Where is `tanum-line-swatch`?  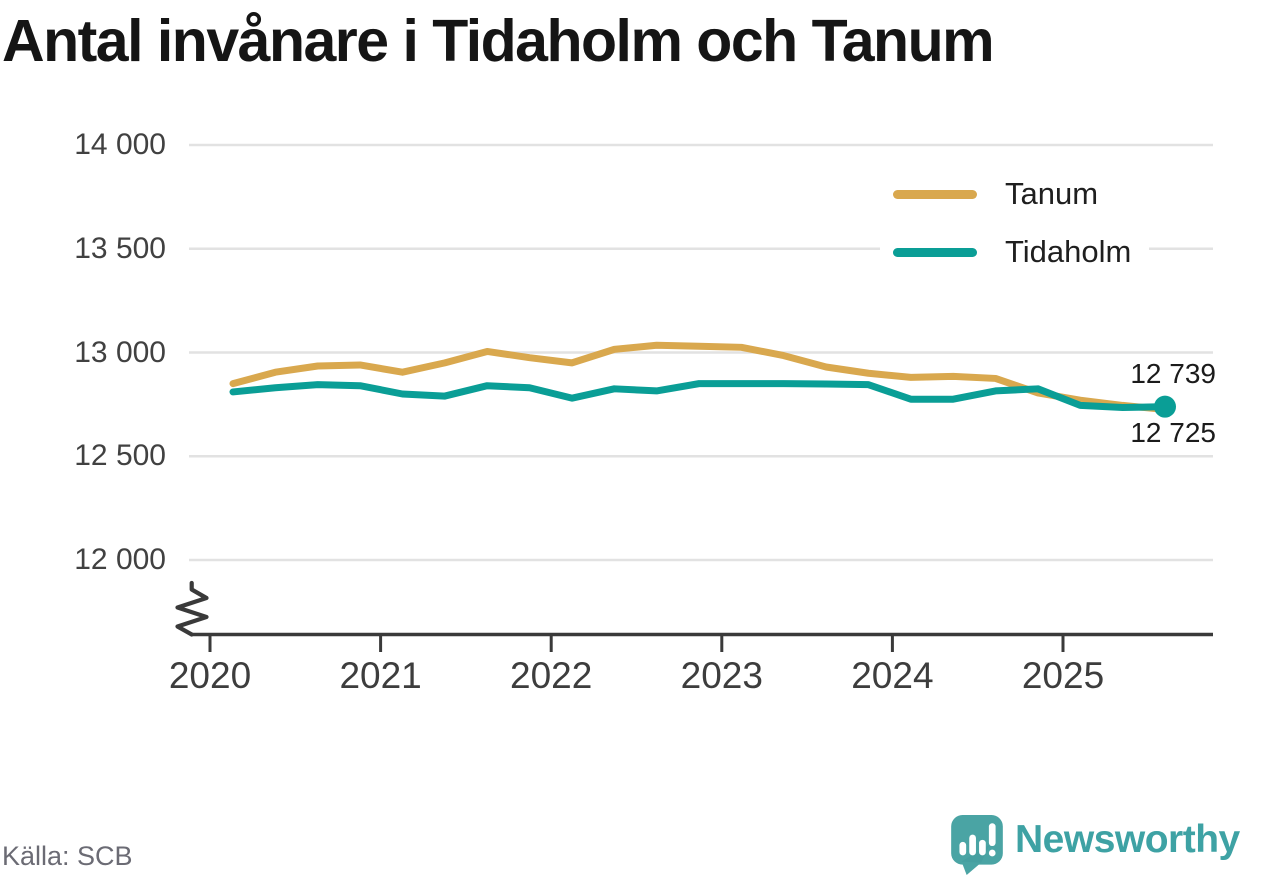
tanum-line-swatch is located at coordinates (935, 194).